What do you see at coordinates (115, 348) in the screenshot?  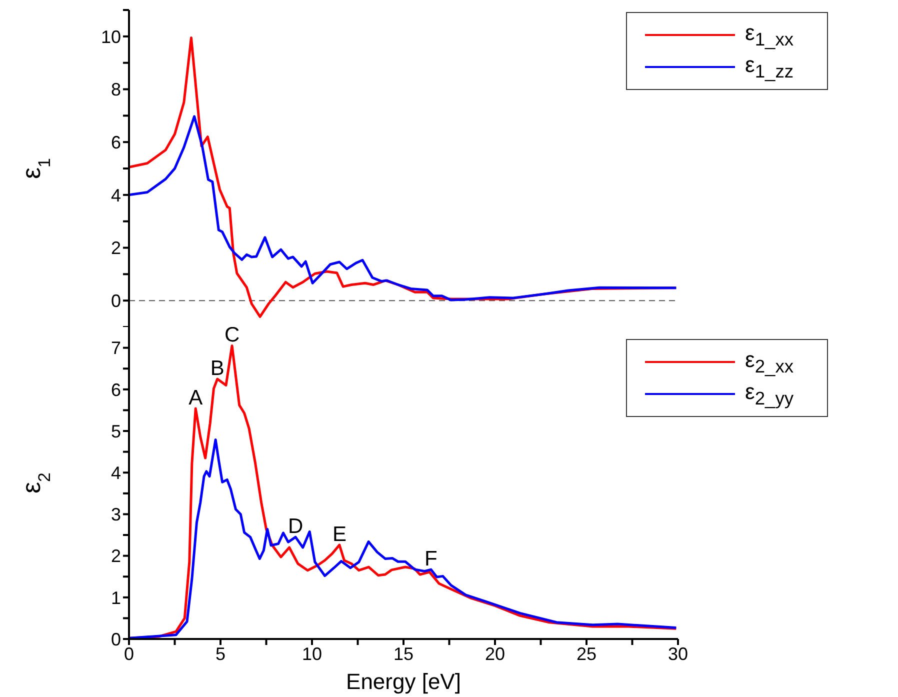 I see `y-tick-label: 7` at bounding box center [115, 348].